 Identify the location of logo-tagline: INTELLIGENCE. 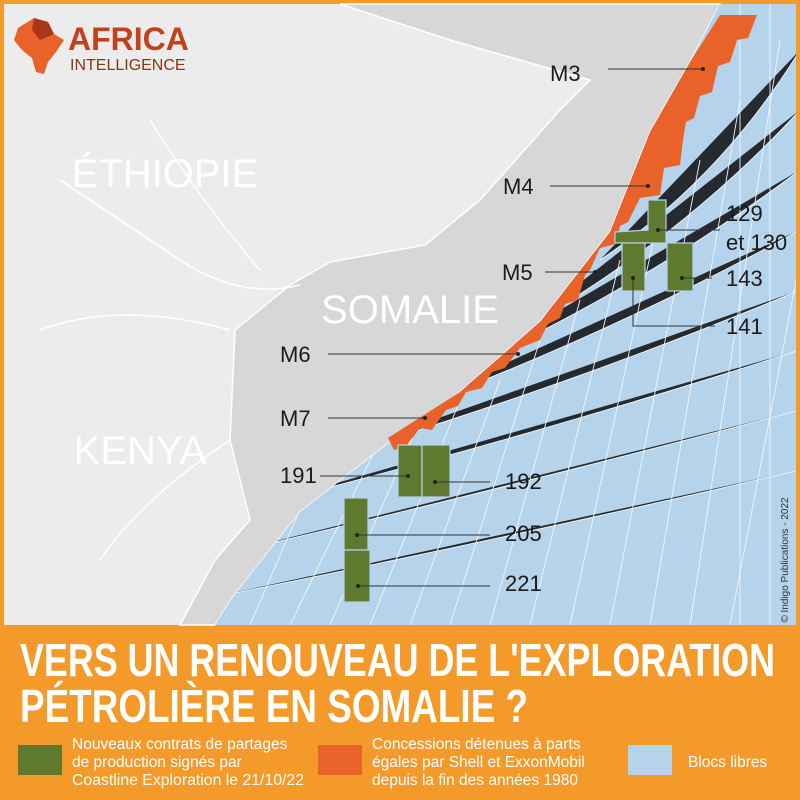
(128, 65).